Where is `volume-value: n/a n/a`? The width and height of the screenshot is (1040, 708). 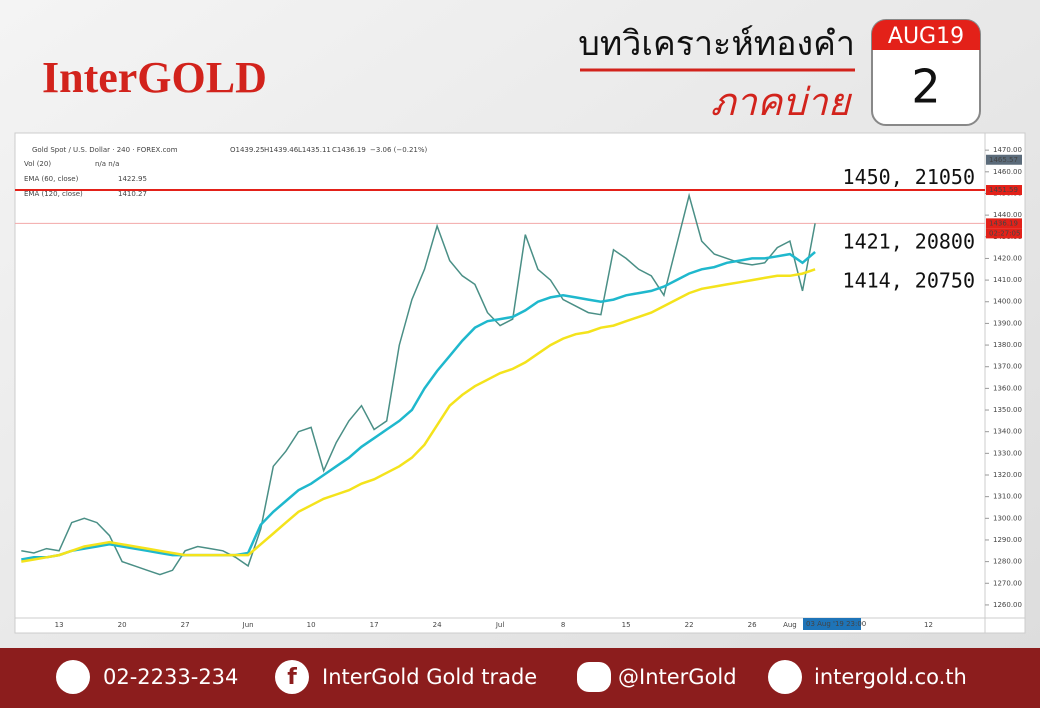
volume-value: n/a n/a is located at coordinates (107, 164).